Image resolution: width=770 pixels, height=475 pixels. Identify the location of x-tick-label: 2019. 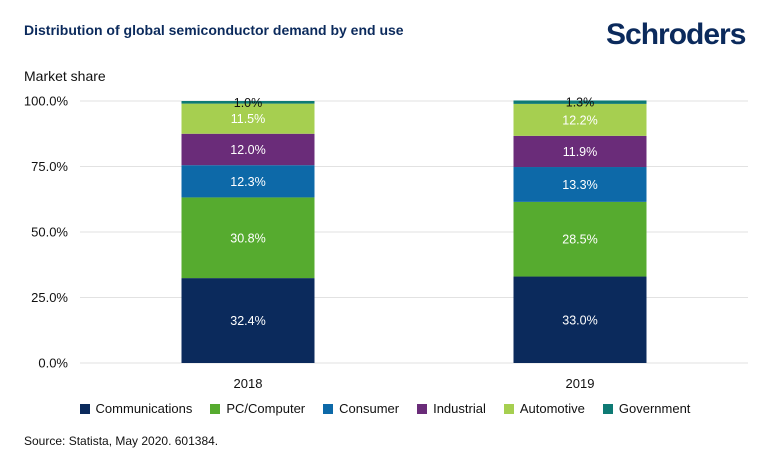
(580, 383).